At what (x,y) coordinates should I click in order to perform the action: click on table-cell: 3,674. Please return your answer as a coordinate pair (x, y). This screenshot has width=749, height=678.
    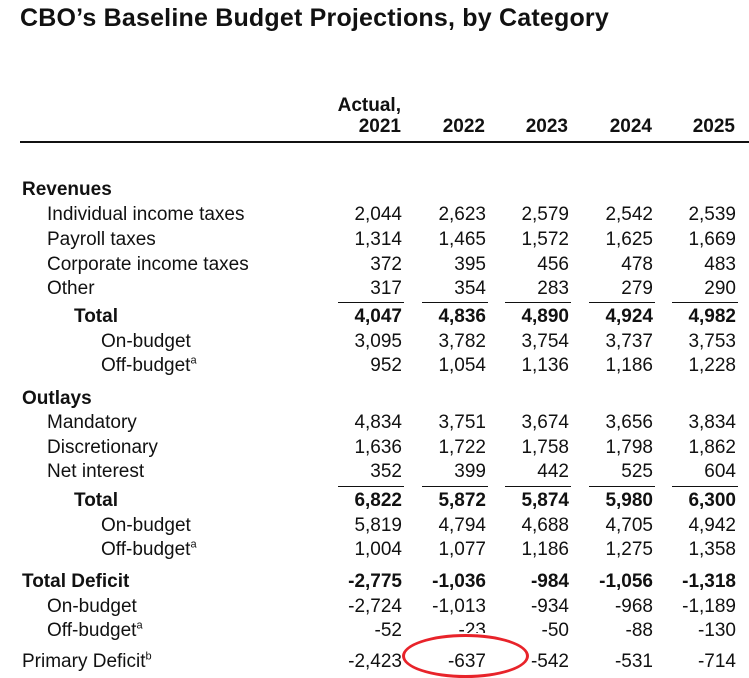
    Looking at the image, I should click on (545, 422).